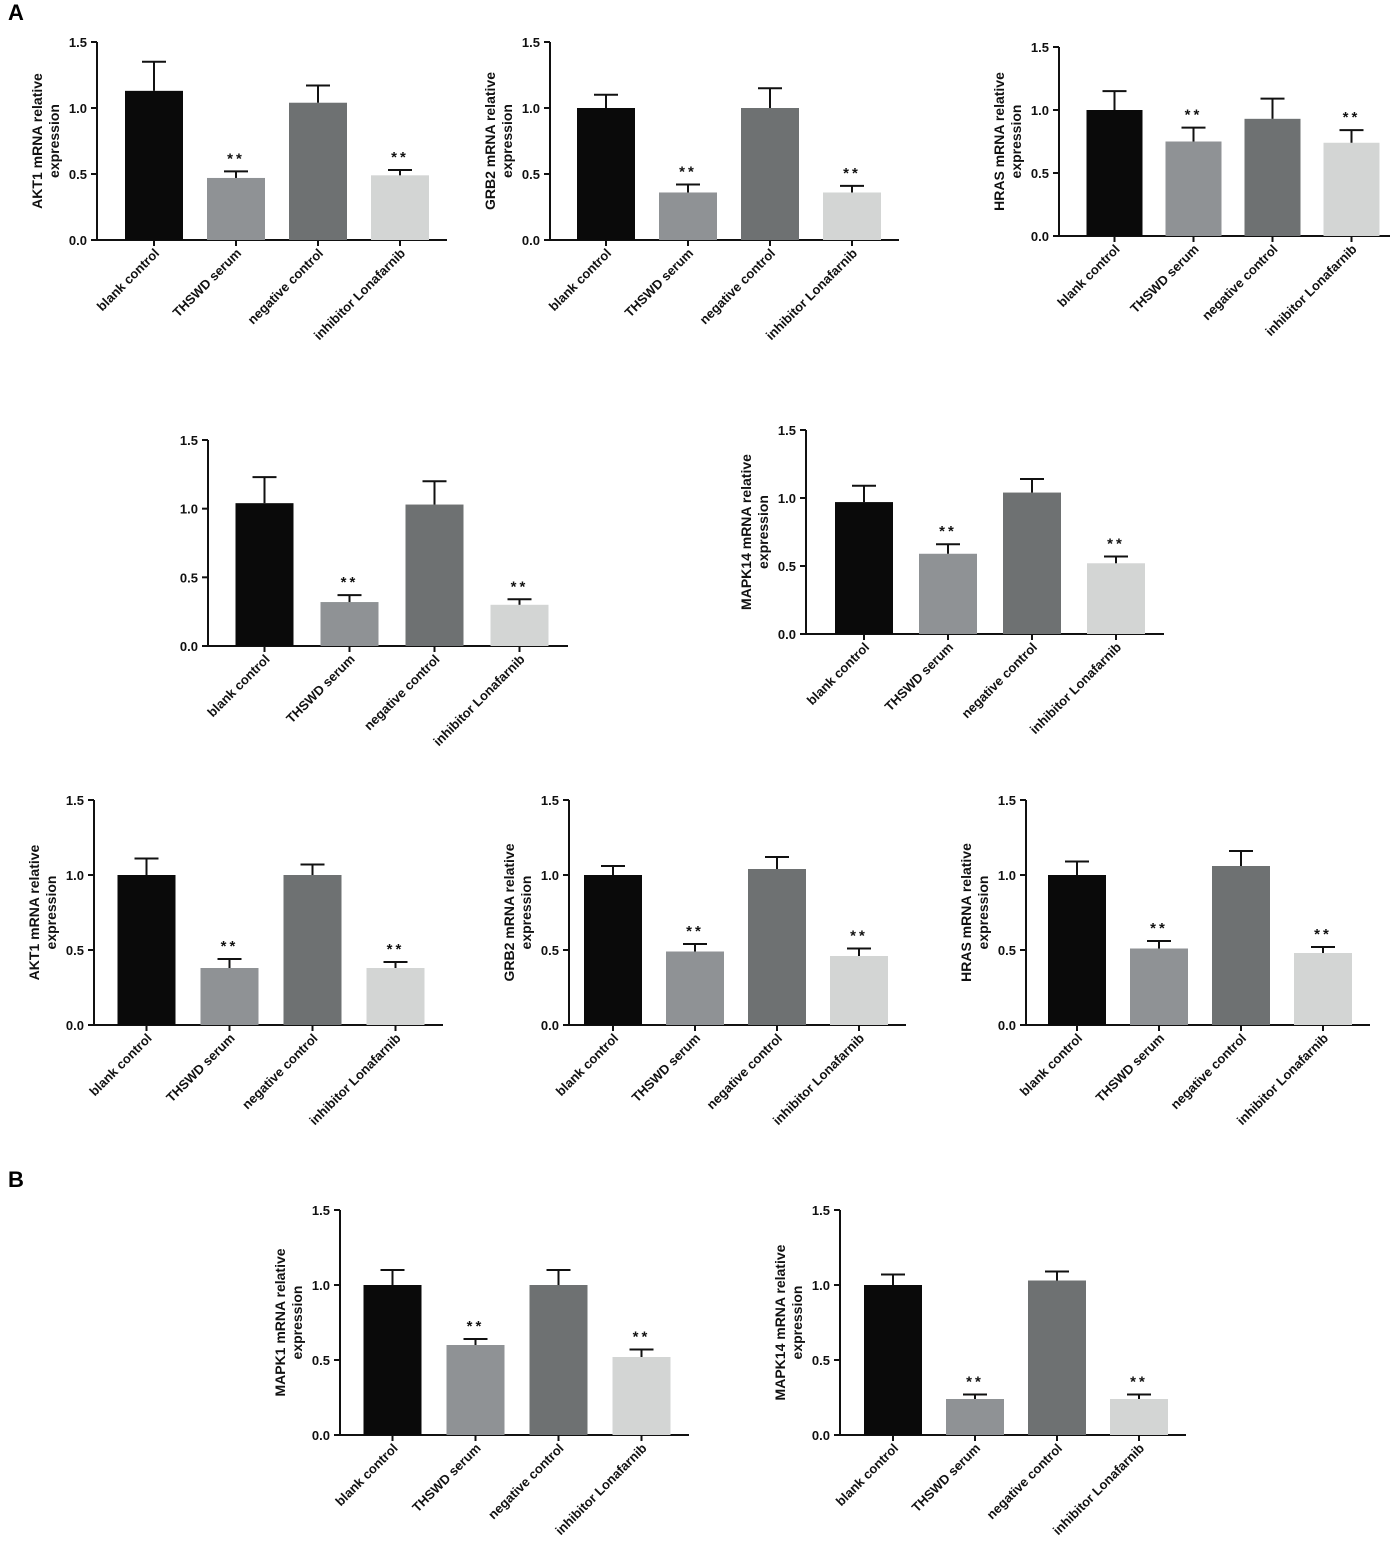 The width and height of the screenshot is (1390, 1563). What do you see at coordinates (16, 12) in the screenshot?
I see `panel-label-a: A` at bounding box center [16, 12].